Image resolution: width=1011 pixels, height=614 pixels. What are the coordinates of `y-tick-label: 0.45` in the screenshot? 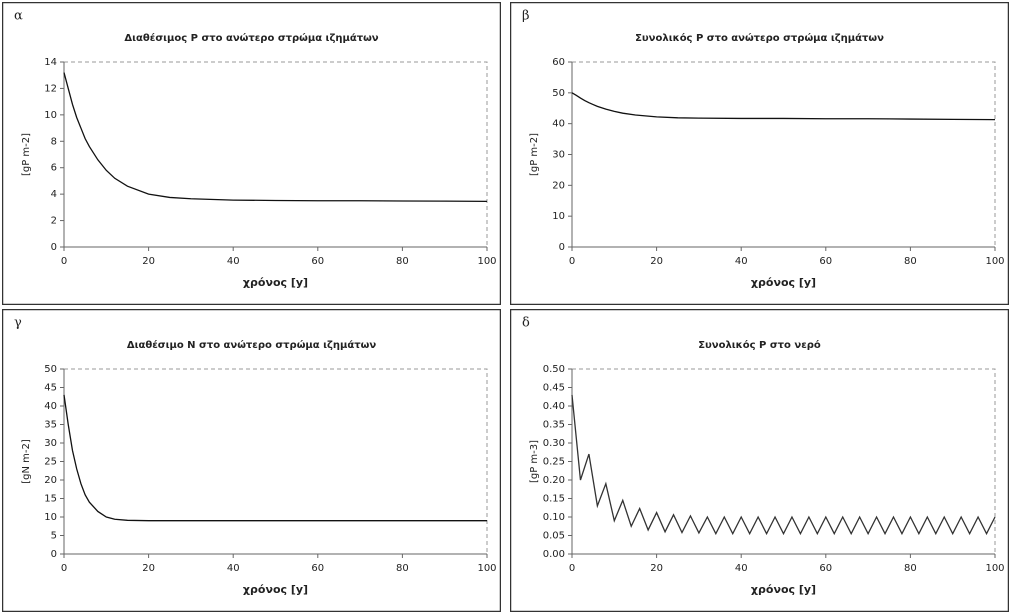 It's located at (554, 388).